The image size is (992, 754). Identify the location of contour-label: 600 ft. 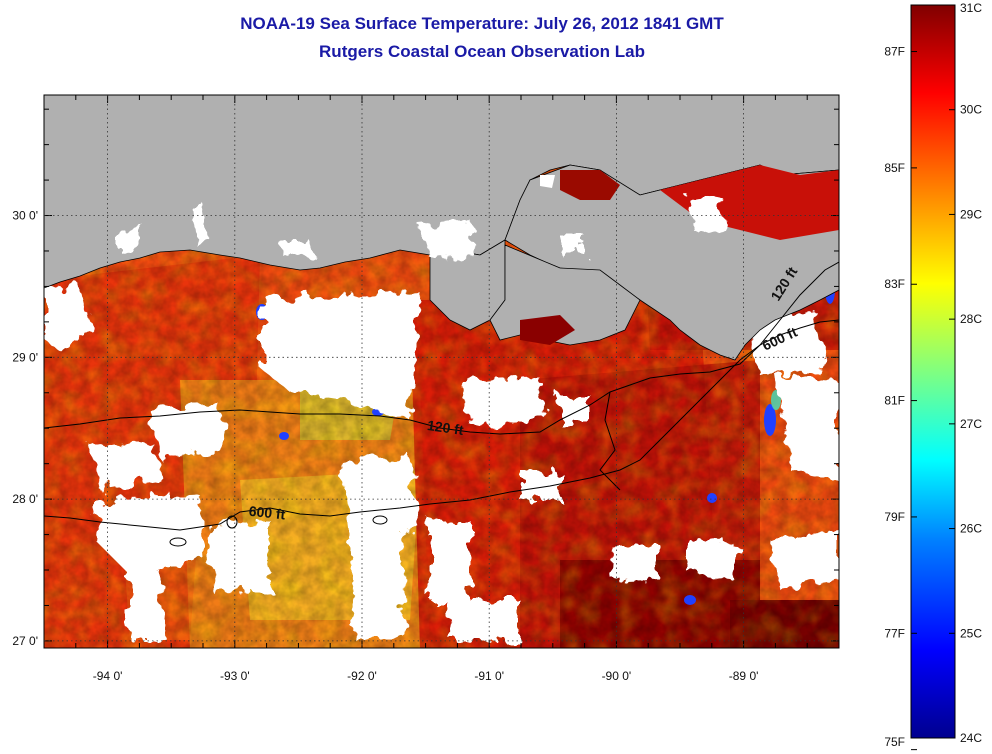
(267, 513).